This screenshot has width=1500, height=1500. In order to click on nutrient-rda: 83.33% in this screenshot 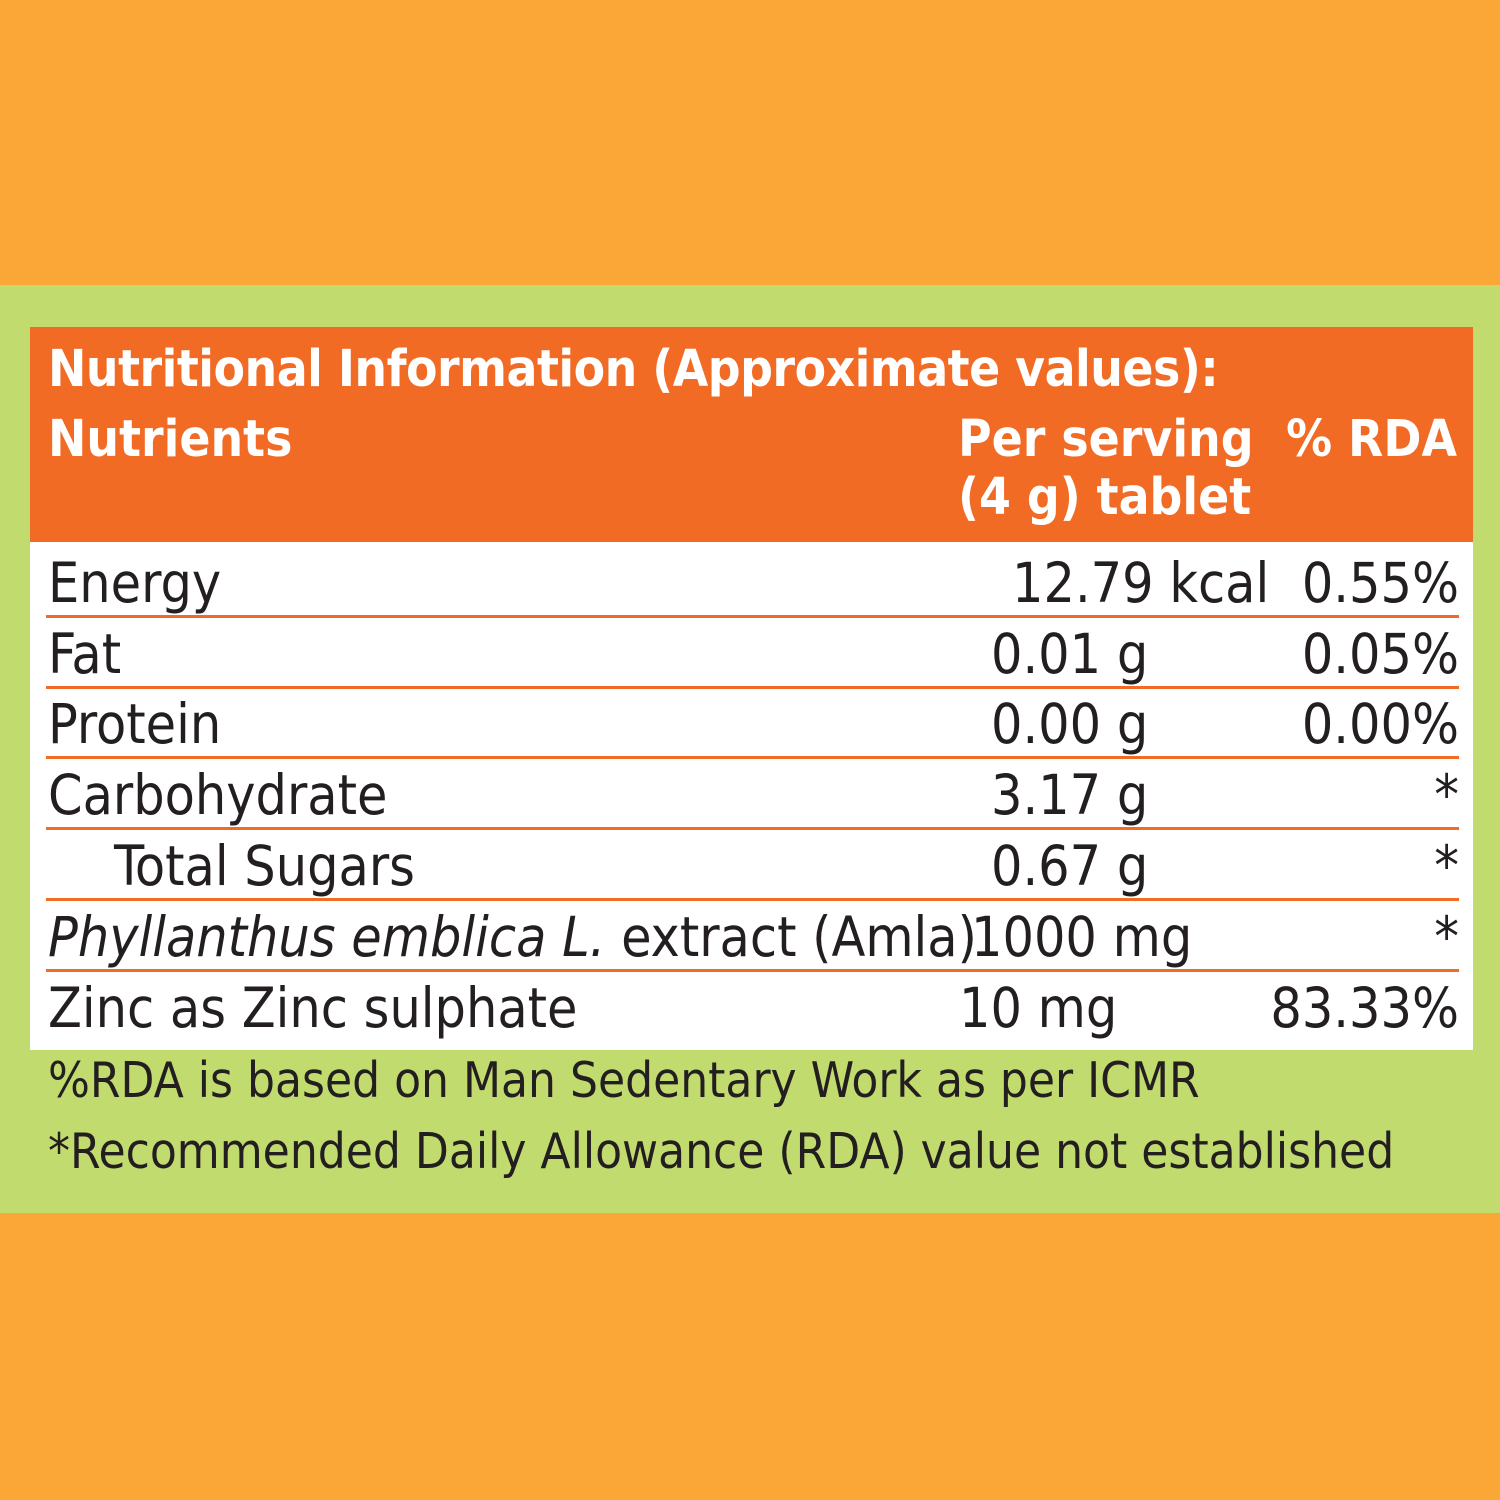, I will do `click(1364, 1008)`.